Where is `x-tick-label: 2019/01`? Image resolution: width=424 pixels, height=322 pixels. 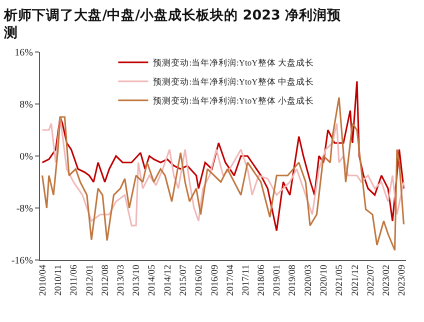
x-tick-label: 2019/01 is located at coordinates (277, 280).